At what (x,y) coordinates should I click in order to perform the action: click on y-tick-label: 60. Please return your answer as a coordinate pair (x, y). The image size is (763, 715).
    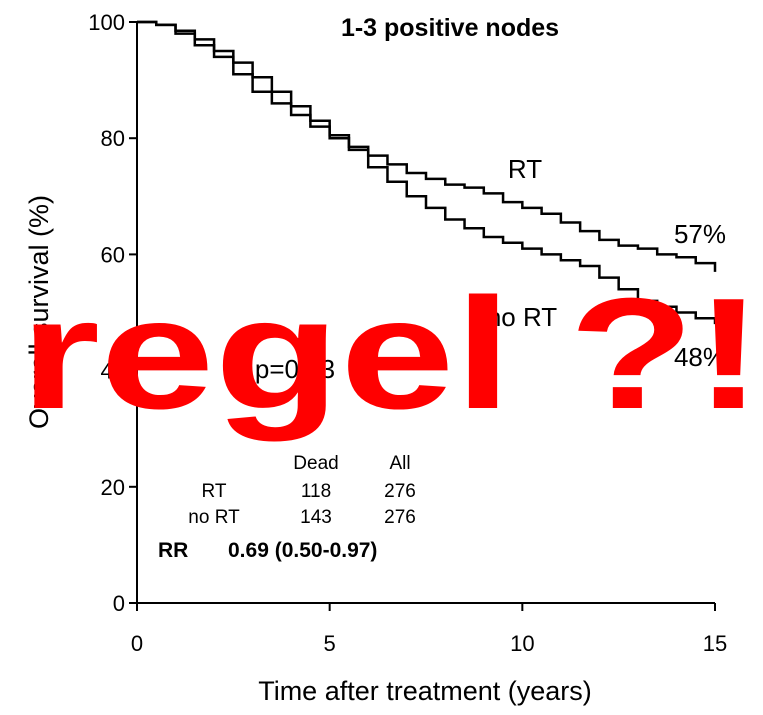
    Looking at the image, I should click on (113, 254).